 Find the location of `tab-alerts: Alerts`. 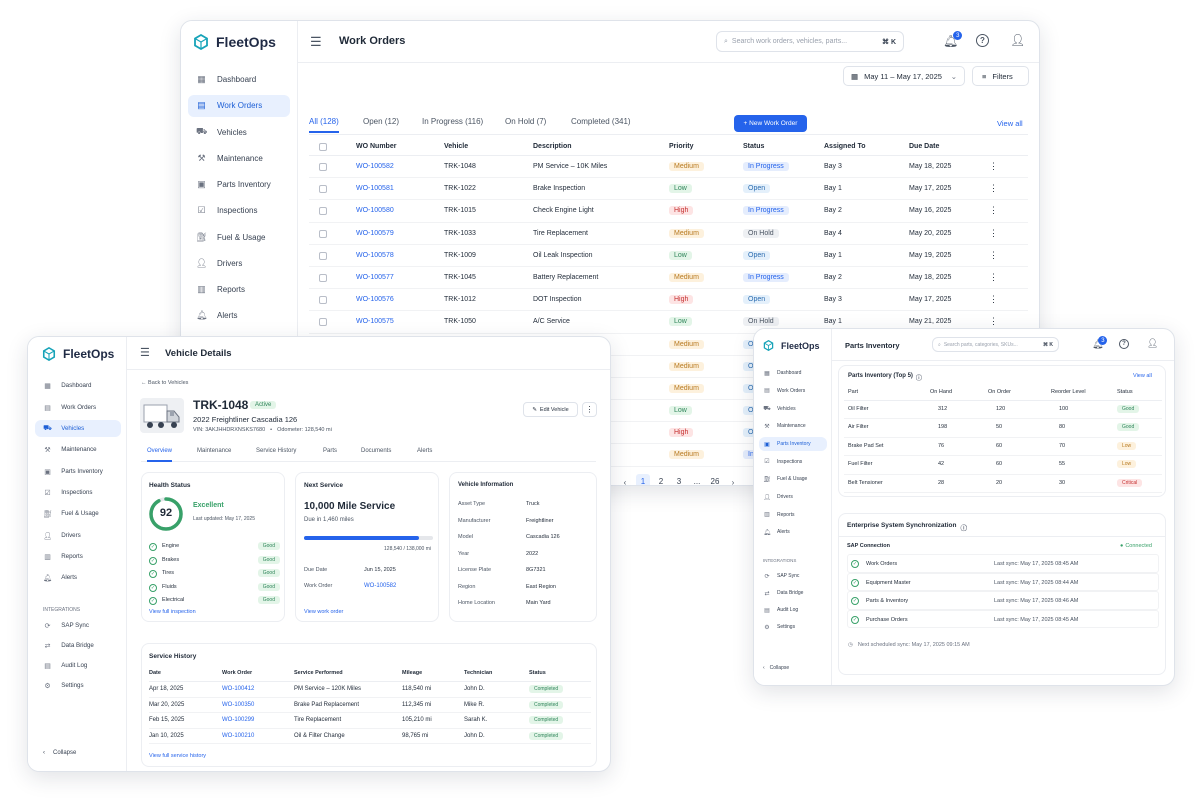

tab-alerts: Alerts is located at coordinates (425, 451).